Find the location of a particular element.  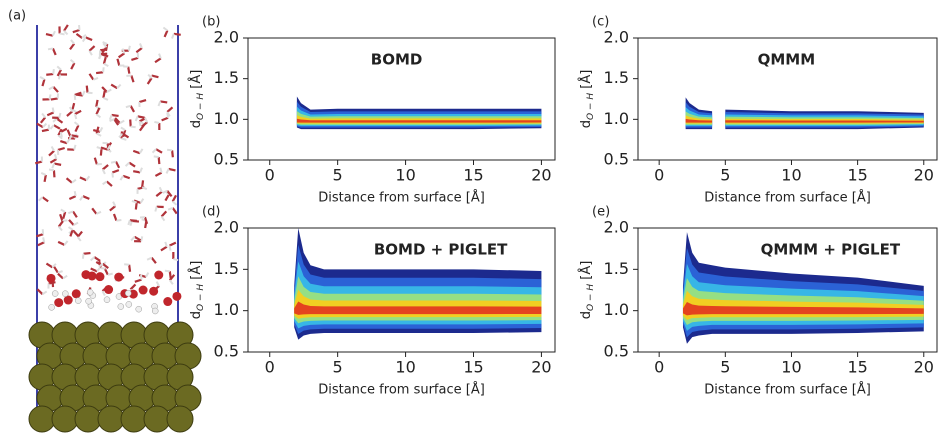

x-tick-label: 5 is located at coordinates (725, 367).